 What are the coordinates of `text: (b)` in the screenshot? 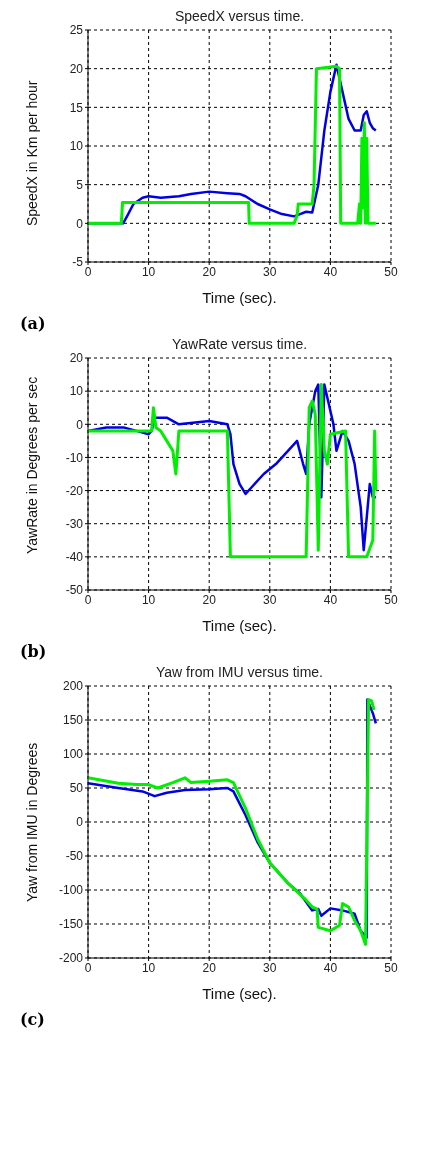 It's located at (33, 652).